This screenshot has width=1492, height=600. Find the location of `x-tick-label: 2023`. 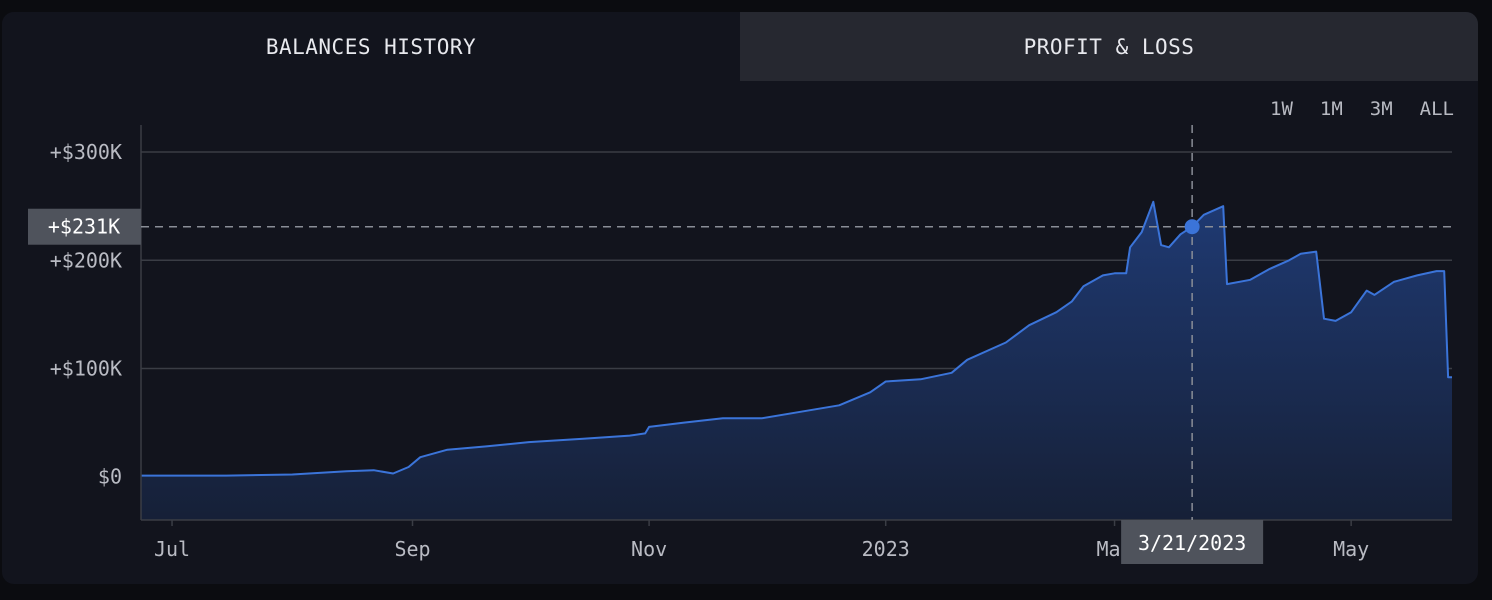

x-tick-label: 2023 is located at coordinates (886, 549).